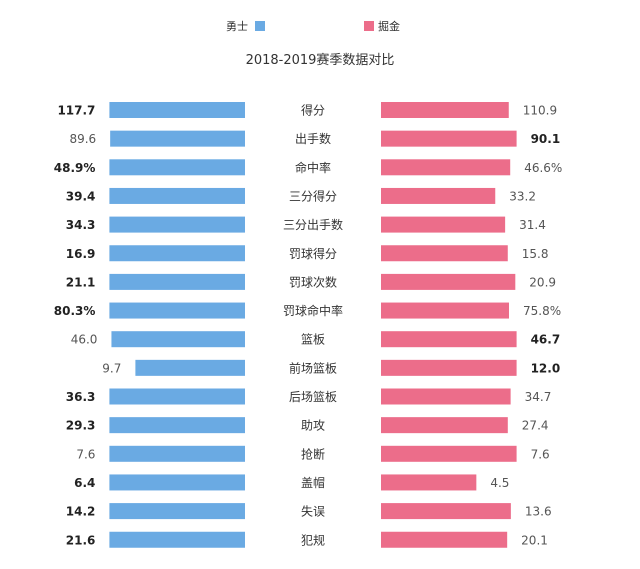  Describe the element at coordinates (84, 483) in the screenshot. I see `value-label-warriors: 6.4` at that location.